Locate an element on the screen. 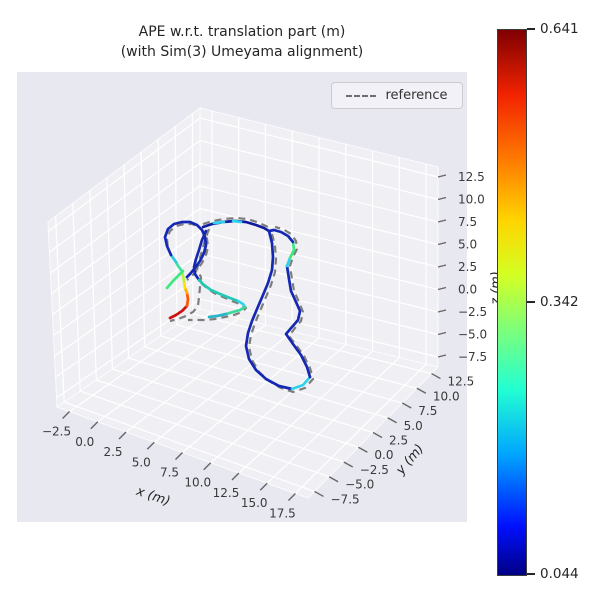 The height and width of the screenshot is (600, 600). legend: reference is located at coordinates (397, 95).